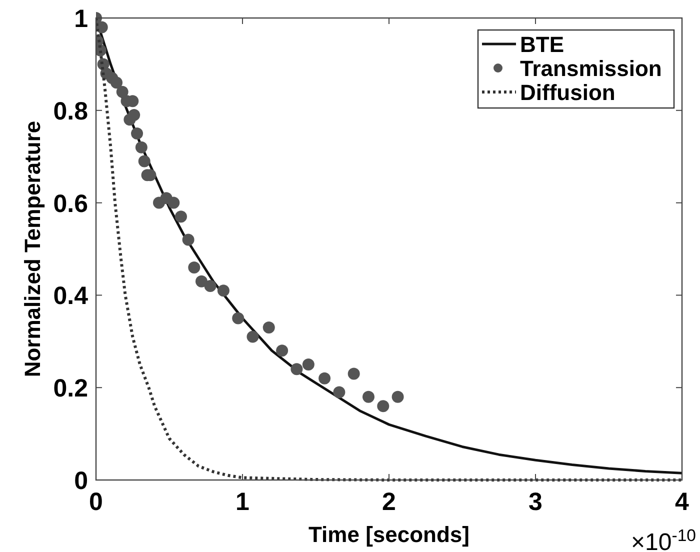 The height and width of the screenshot is (552, 700). I want to click on y-tick-label: 0.8, so click(70, 111).